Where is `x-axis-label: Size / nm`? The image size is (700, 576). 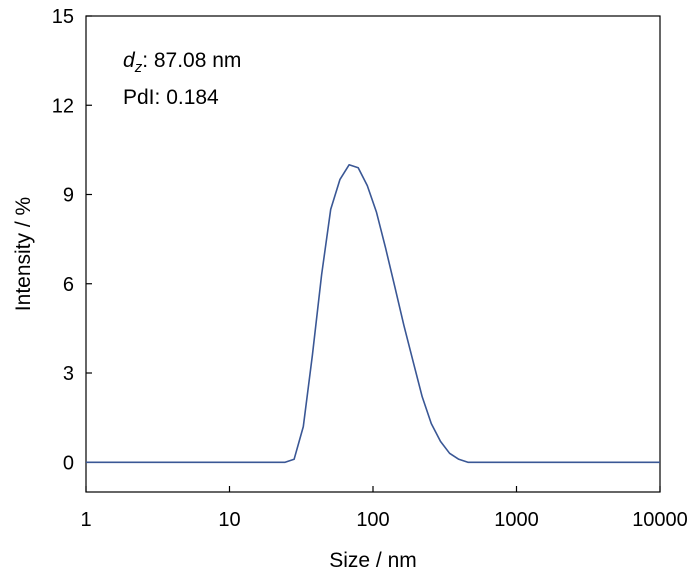 x-axis-label: Size / nm is located at coordinates (373, 560).